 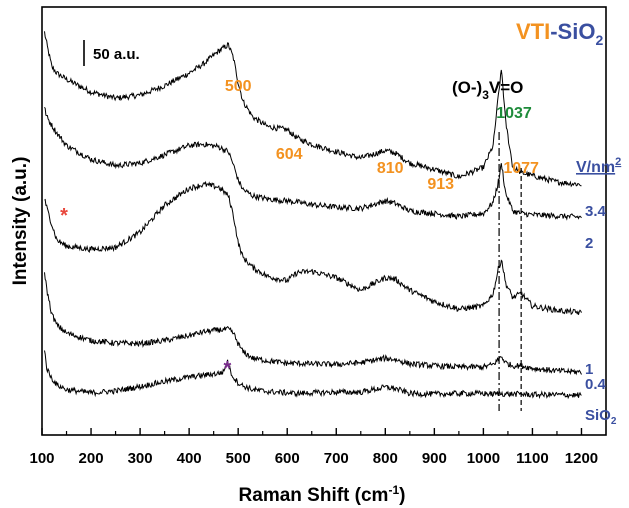 What do you see at coordinates (393, 490) in the screenshot?
I see `x-axis-title-sup: -1` at bounding box center [393, 490].